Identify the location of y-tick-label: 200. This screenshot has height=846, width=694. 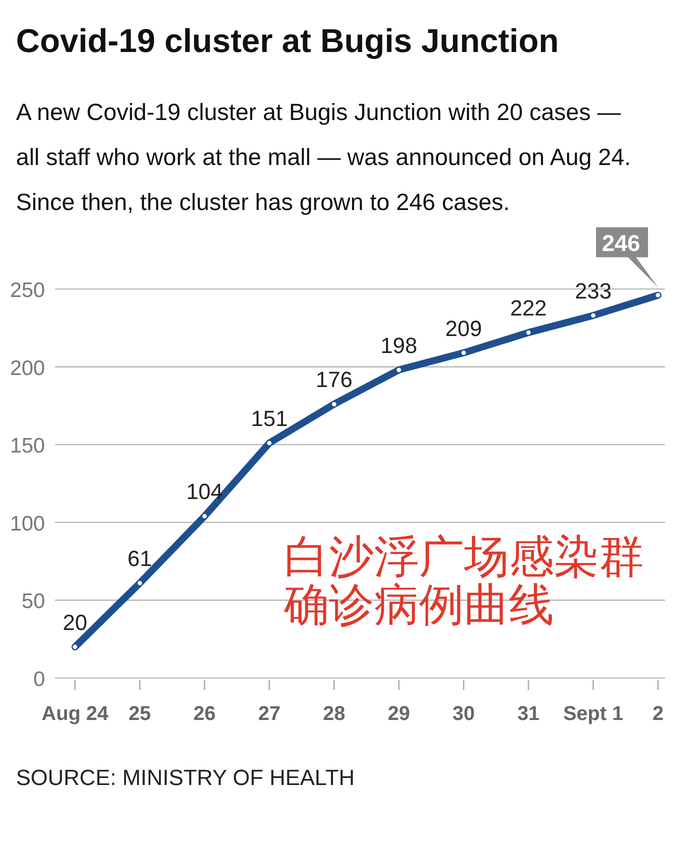
(27, 368).